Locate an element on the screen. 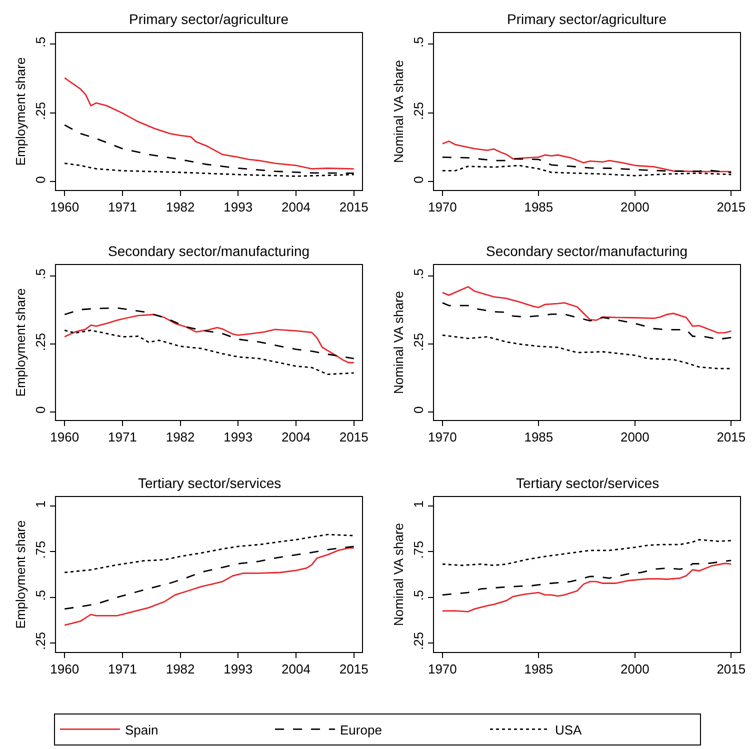  legend-label: Spain is located at coordinates (141, 730).